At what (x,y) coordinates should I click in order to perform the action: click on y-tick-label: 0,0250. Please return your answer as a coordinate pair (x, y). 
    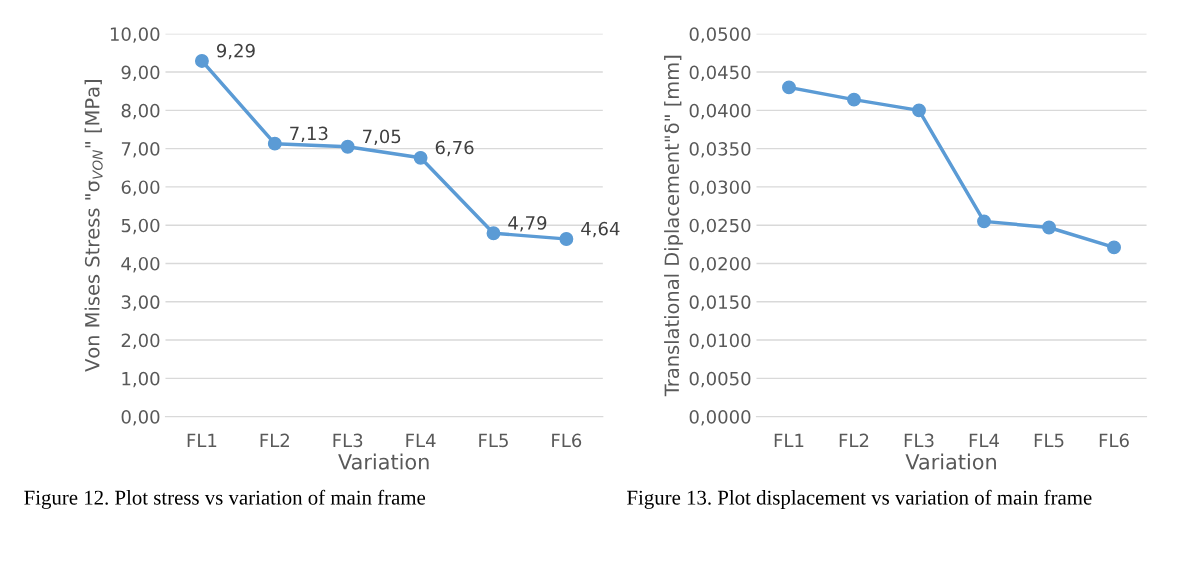
    Looking at the image, I should click on (720, 226).